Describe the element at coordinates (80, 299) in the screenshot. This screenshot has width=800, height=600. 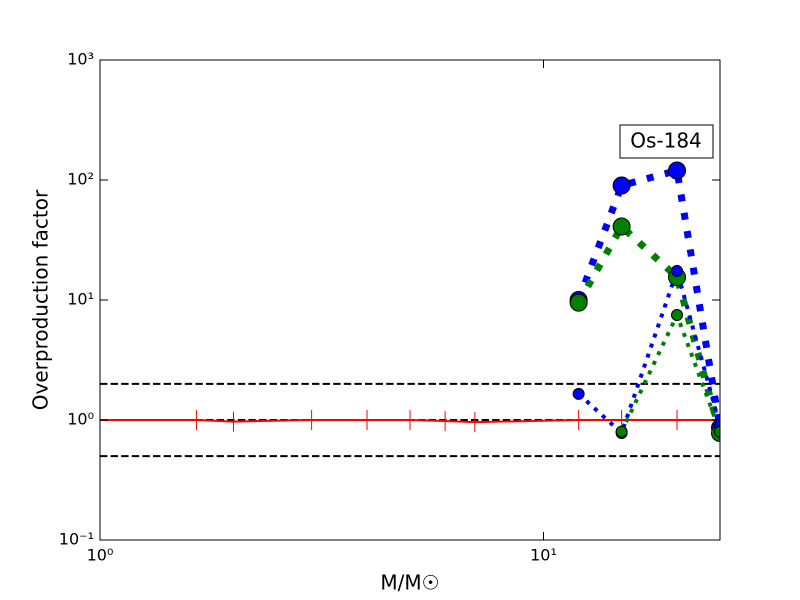
I see `y-tick-label: 10¹` at that location.